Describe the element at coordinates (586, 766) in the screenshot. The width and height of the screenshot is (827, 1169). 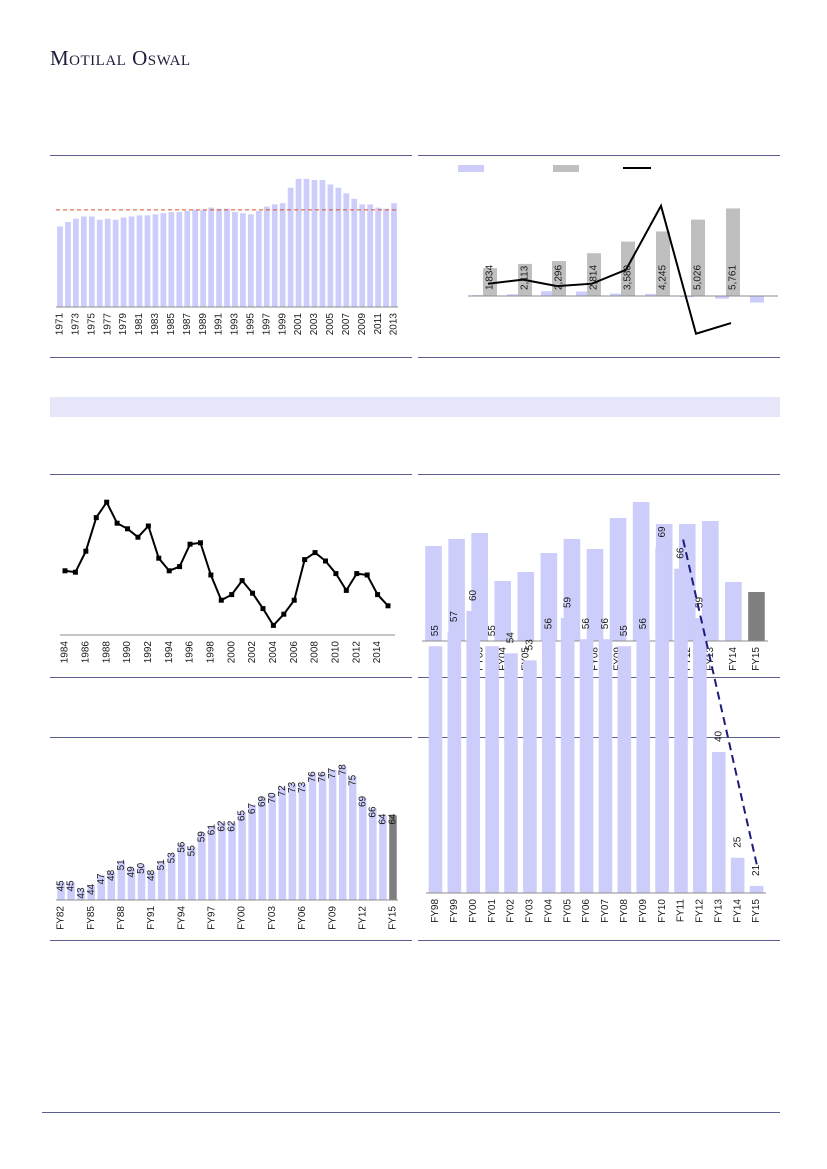
I see `bar-FY06` at that location.